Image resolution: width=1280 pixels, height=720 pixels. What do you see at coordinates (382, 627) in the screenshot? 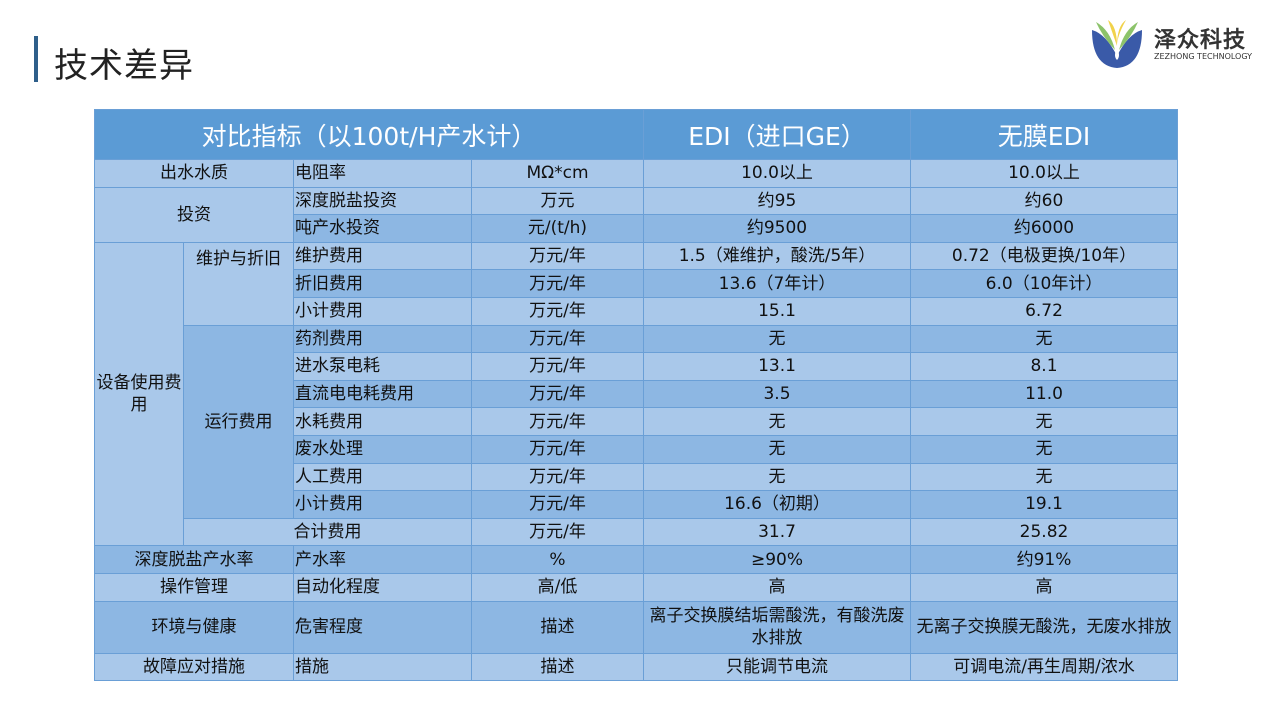
I see `item: 危害程度` at bounding box center [382, 627].